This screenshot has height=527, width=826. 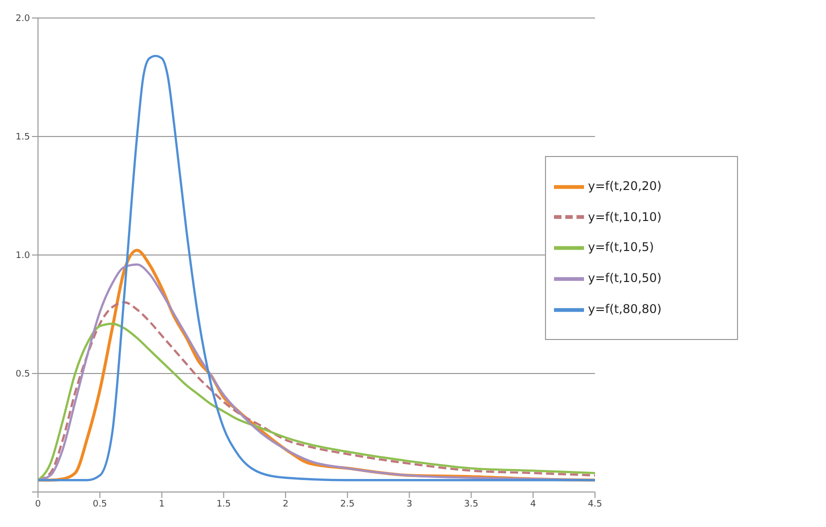 I want to click on y-tick-label: 1.5, so click(x=23, y=137).